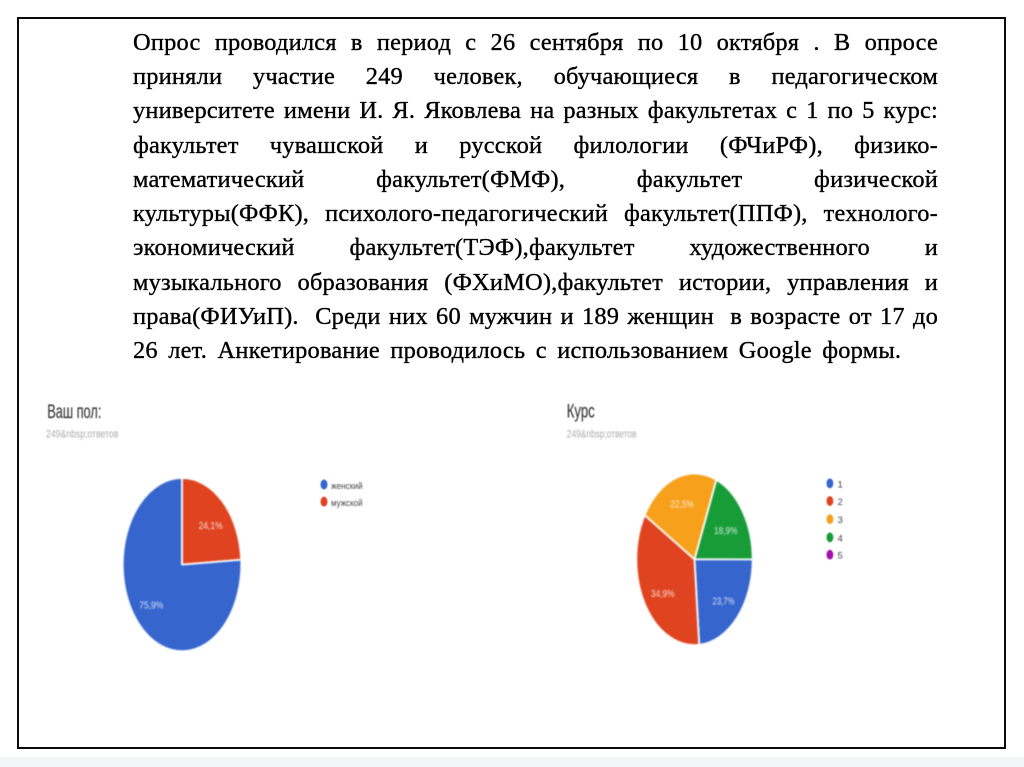 This screenshot has width=1024, height=767. What do you see at coordinates (726, 531) in the screenshot?
I see `svg-text: 18,9%` at bounding box center [726, 531].